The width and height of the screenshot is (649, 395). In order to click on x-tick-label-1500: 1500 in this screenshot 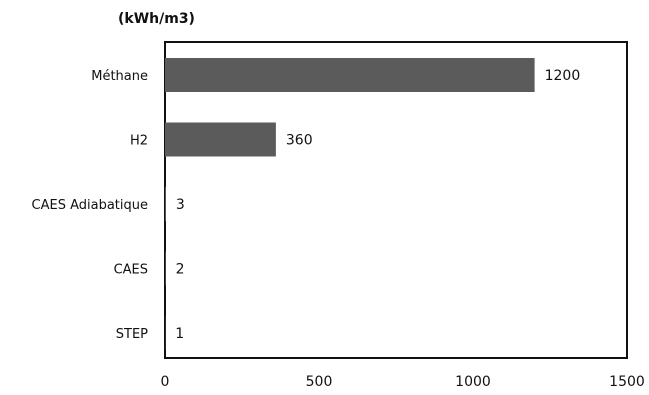, I will do `click(627, 382)`.